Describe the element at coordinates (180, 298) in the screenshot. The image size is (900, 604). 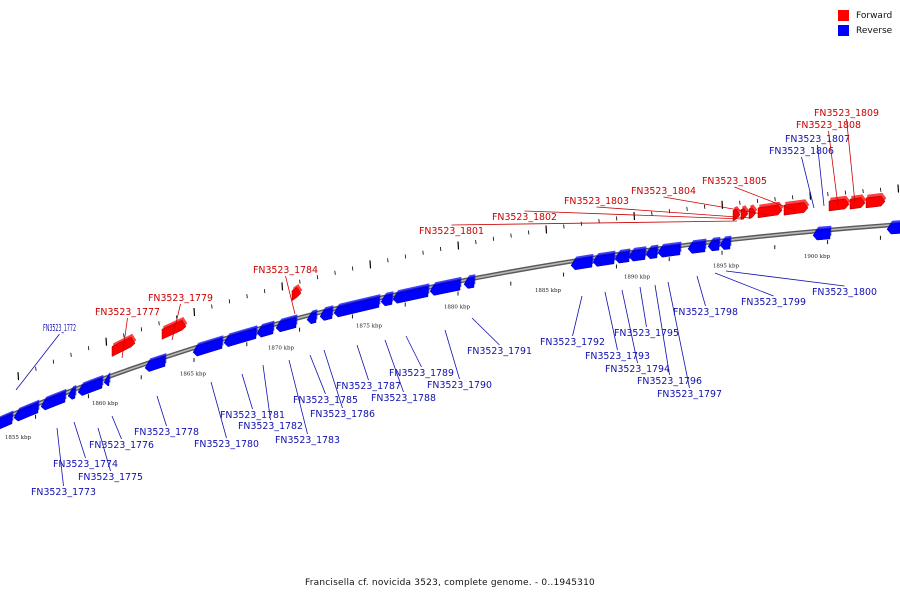
I see `gene-label: FN3523_1779` at that location.